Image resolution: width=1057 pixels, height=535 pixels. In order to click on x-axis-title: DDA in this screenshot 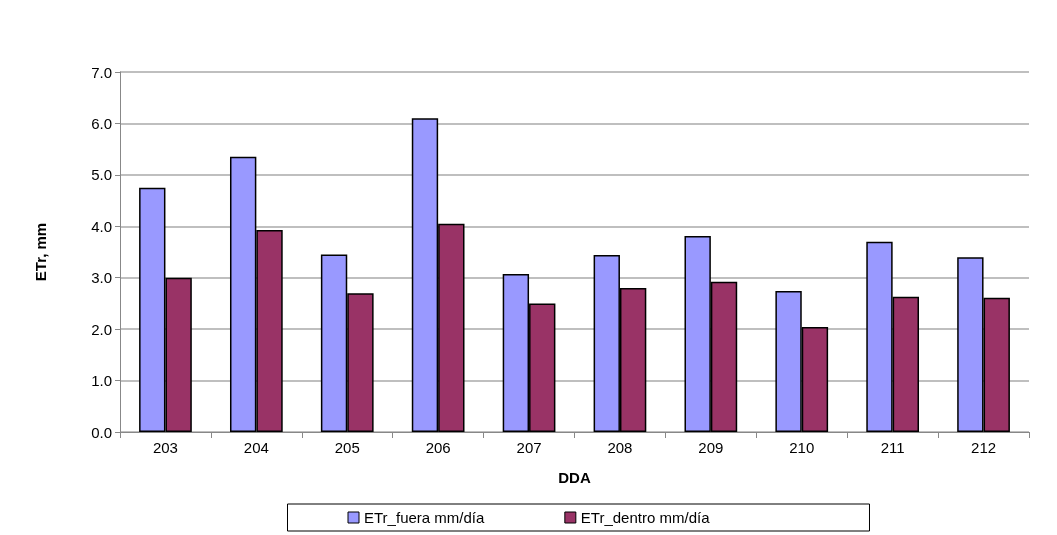, I will do `click(574, 477)`.